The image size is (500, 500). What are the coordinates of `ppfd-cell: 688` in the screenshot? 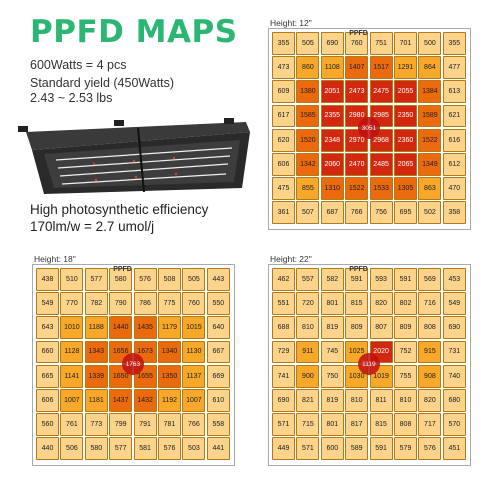 It's located at (283, 328).